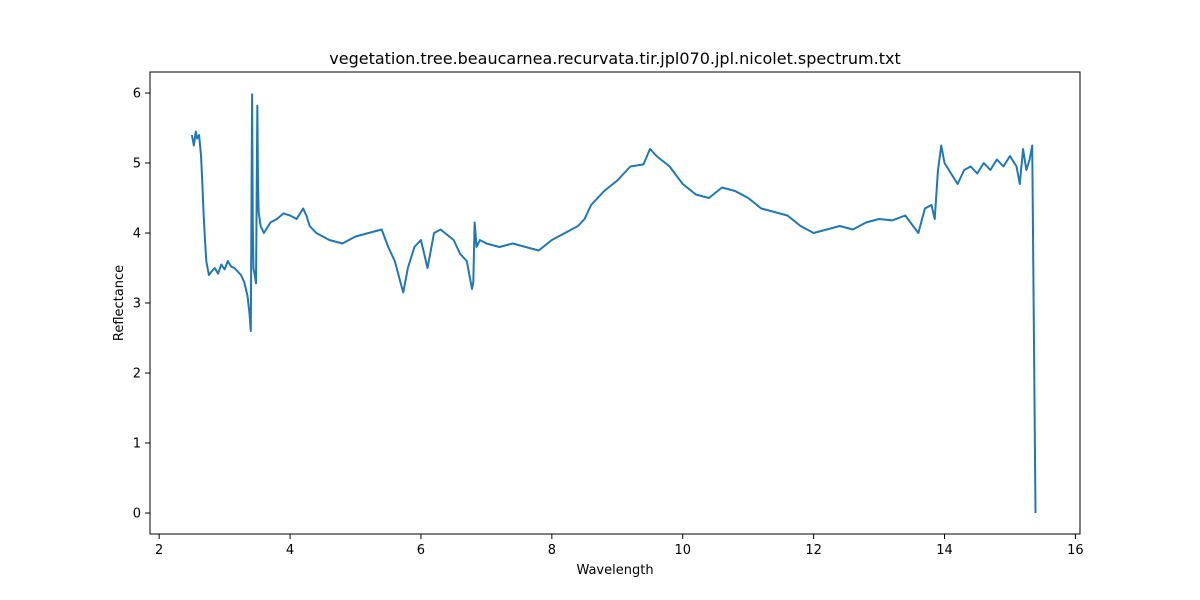  I want to click on y-tick-label: 4, so click(137, 234).